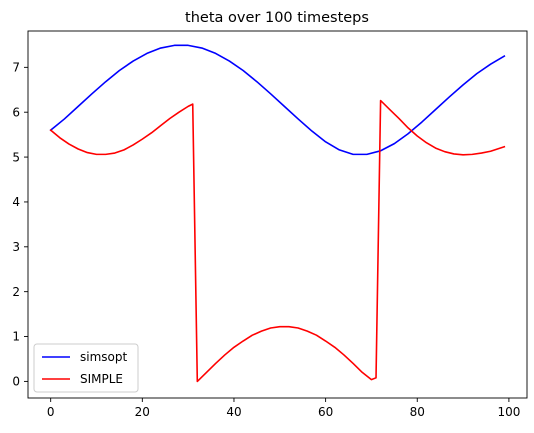 The width and height of the screenshot is (534, 433). What do you see at coordinates (325, 412) in the screenshot?
I see `x-tick-label: 60` at bounding box center [325, 412].